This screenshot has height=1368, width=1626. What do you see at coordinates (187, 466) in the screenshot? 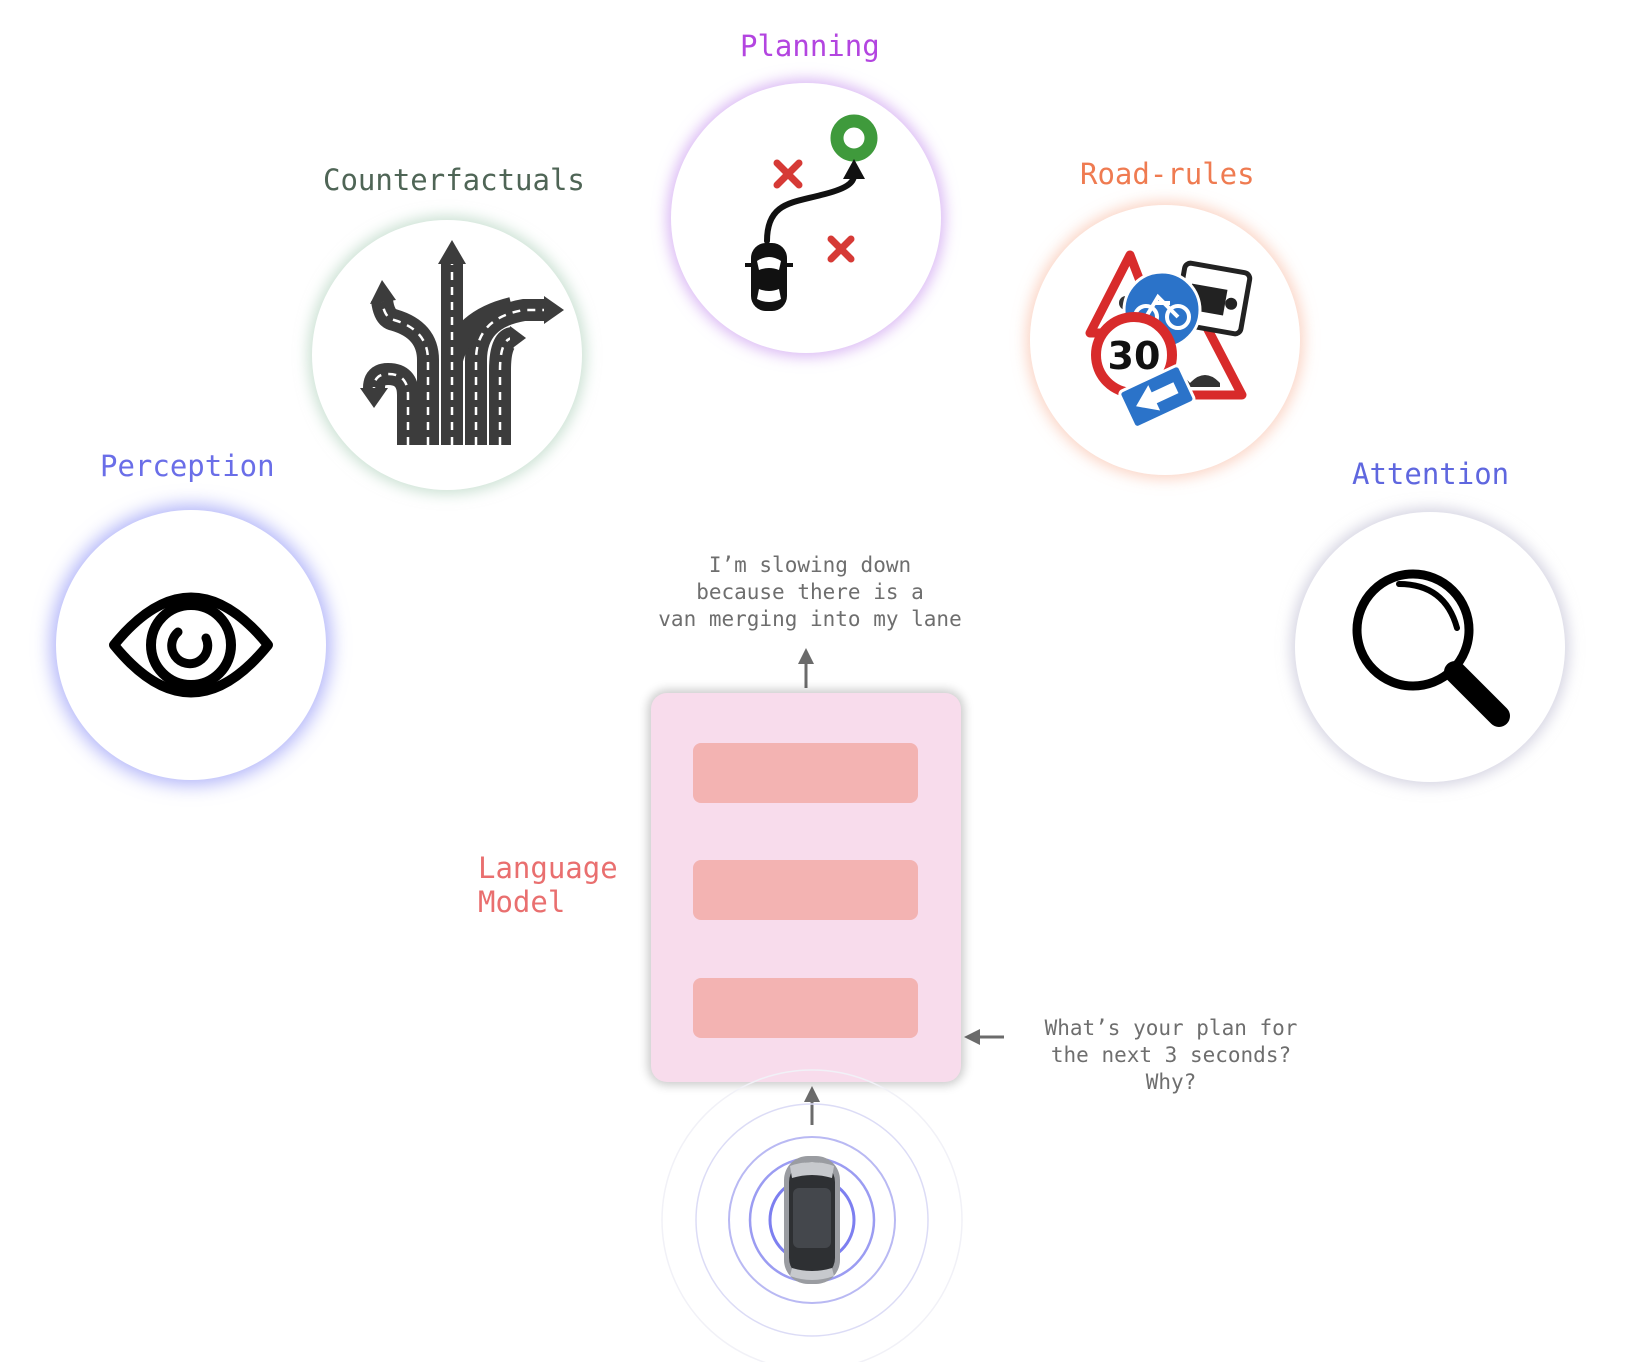
I see `perception-label: Perception` at bounding box center [187, 466].